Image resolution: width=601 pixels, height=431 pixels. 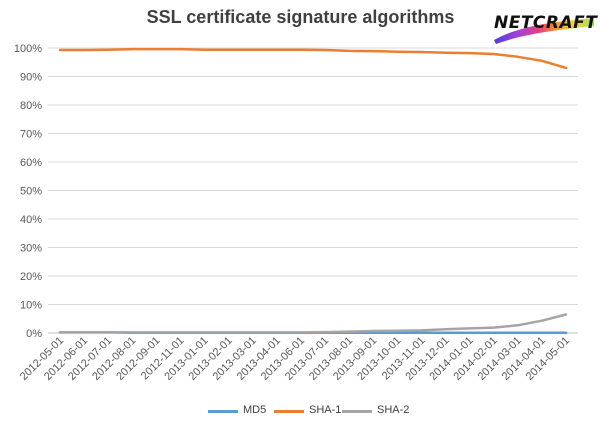 What do you see at coordinates (357, 411) in the screenshot?
I see `legend-sha2-swatch` at bounding box center [357, 411].